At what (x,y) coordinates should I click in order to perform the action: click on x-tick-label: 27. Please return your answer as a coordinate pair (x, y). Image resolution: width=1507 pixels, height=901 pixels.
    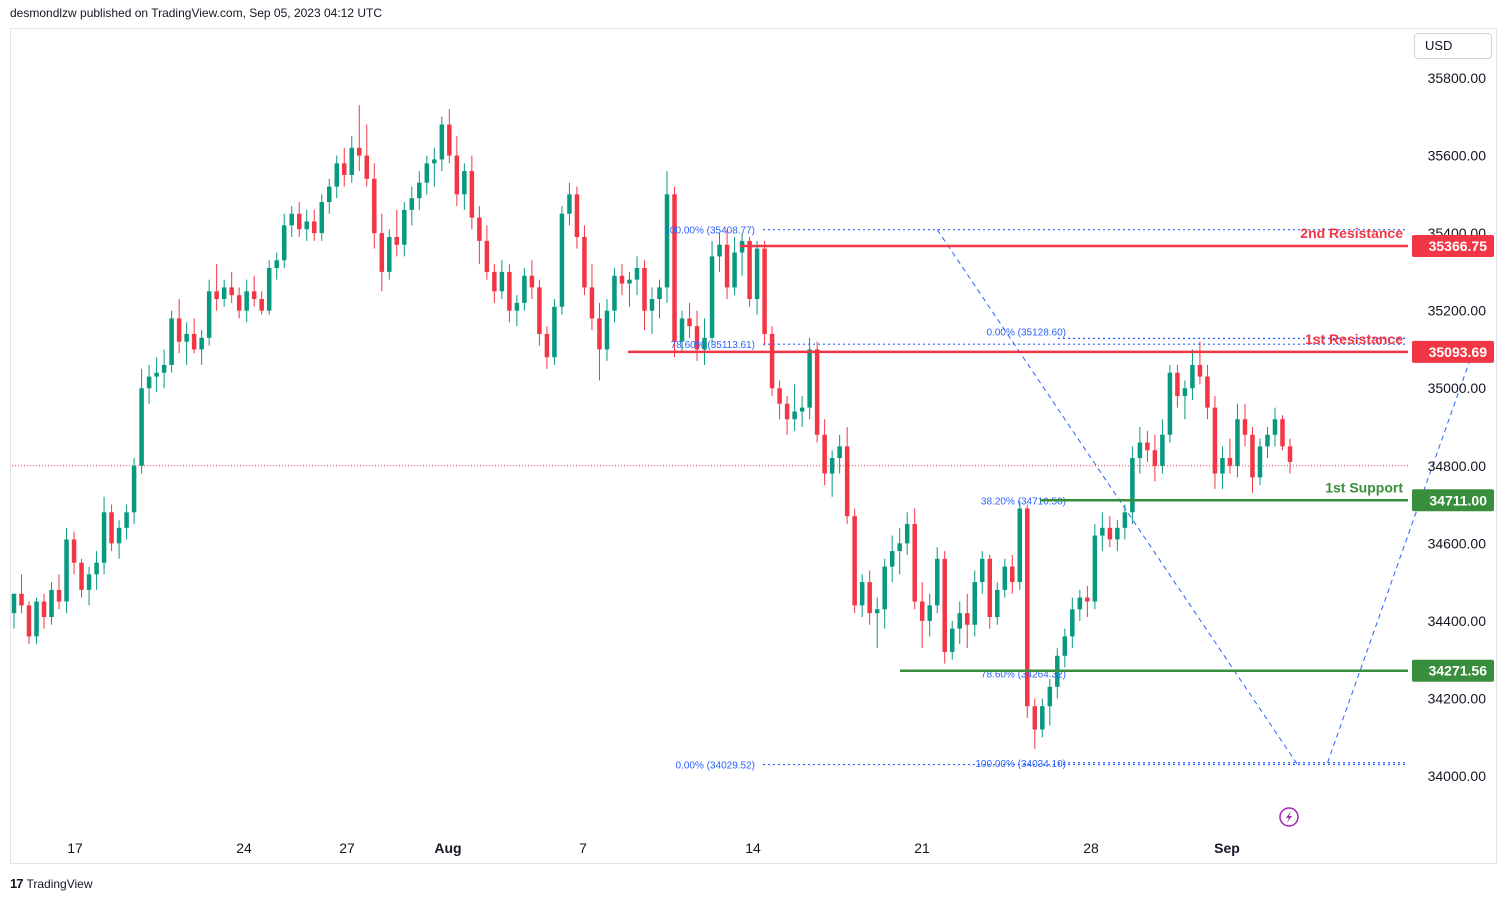
    Looking at the image, I should click on (347, 848).